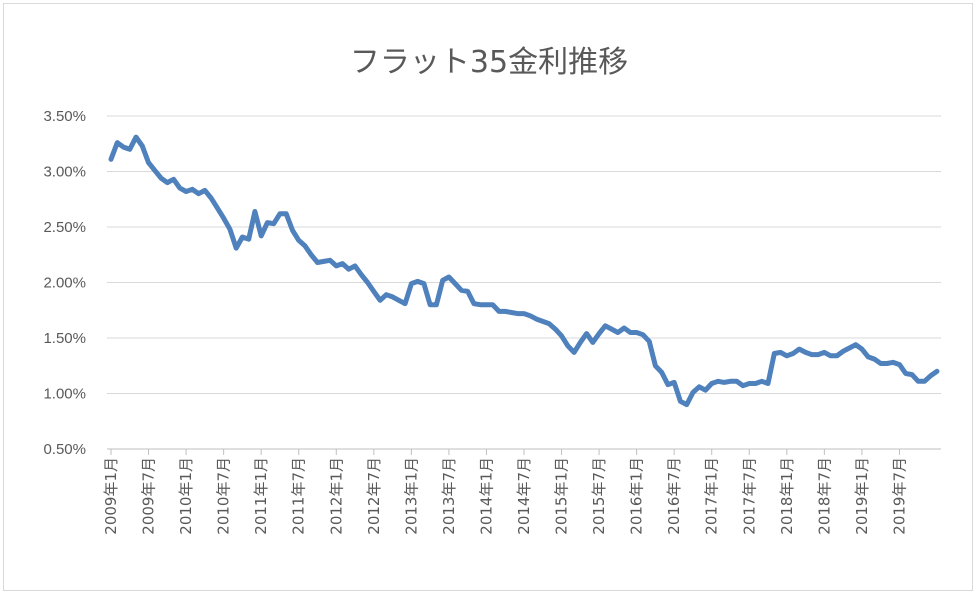  Describe the element at coordinates (64, 338) in the screenshot. I see `y-tick-label: 1.50%` at that location.